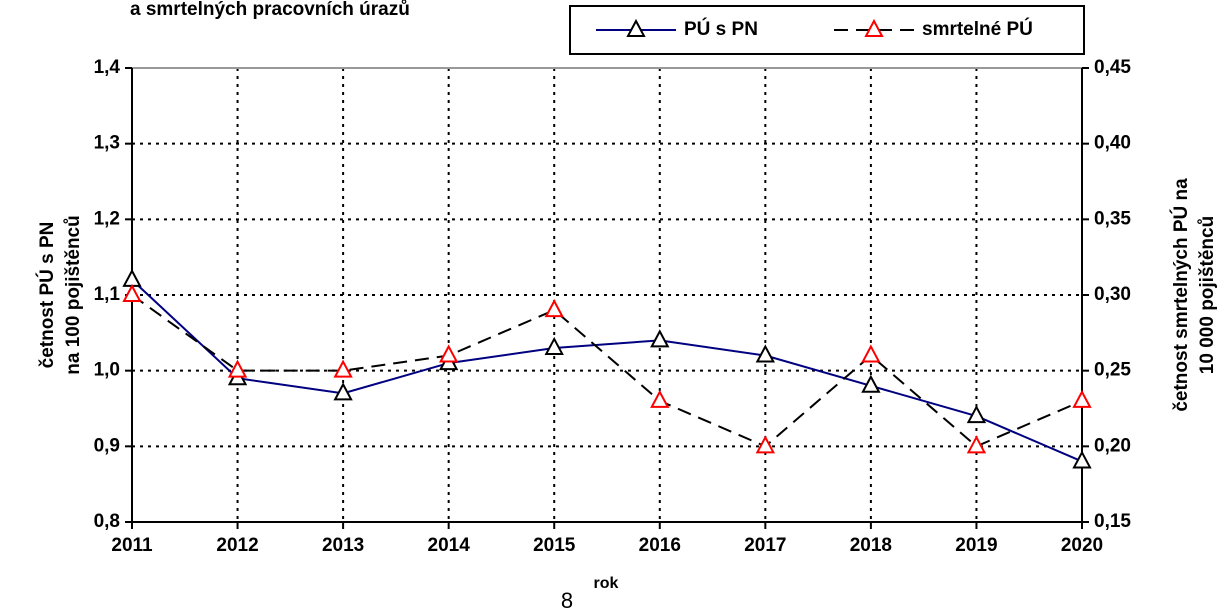  What do you see at coordinates (107, 445) in the screenshot?
I see `y-tick-label: 0,9` at bounding box center [107, 445].